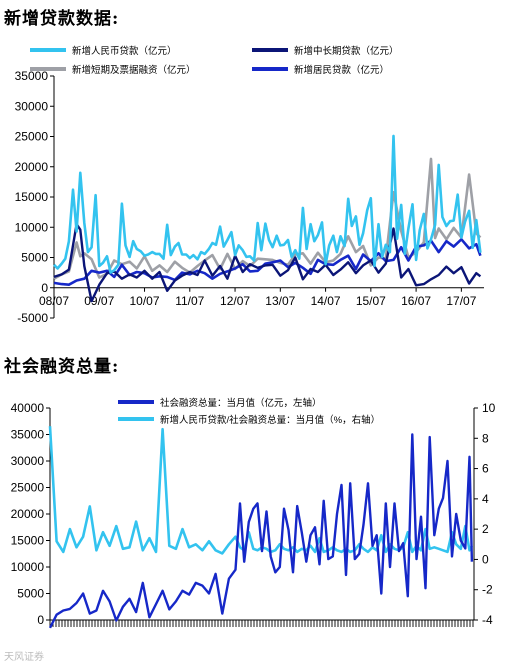  Describe the element at coordinates (346, 51) in the screenshot. I see `legend-label-2: 新增中长期贷款（亿元）` at that location.